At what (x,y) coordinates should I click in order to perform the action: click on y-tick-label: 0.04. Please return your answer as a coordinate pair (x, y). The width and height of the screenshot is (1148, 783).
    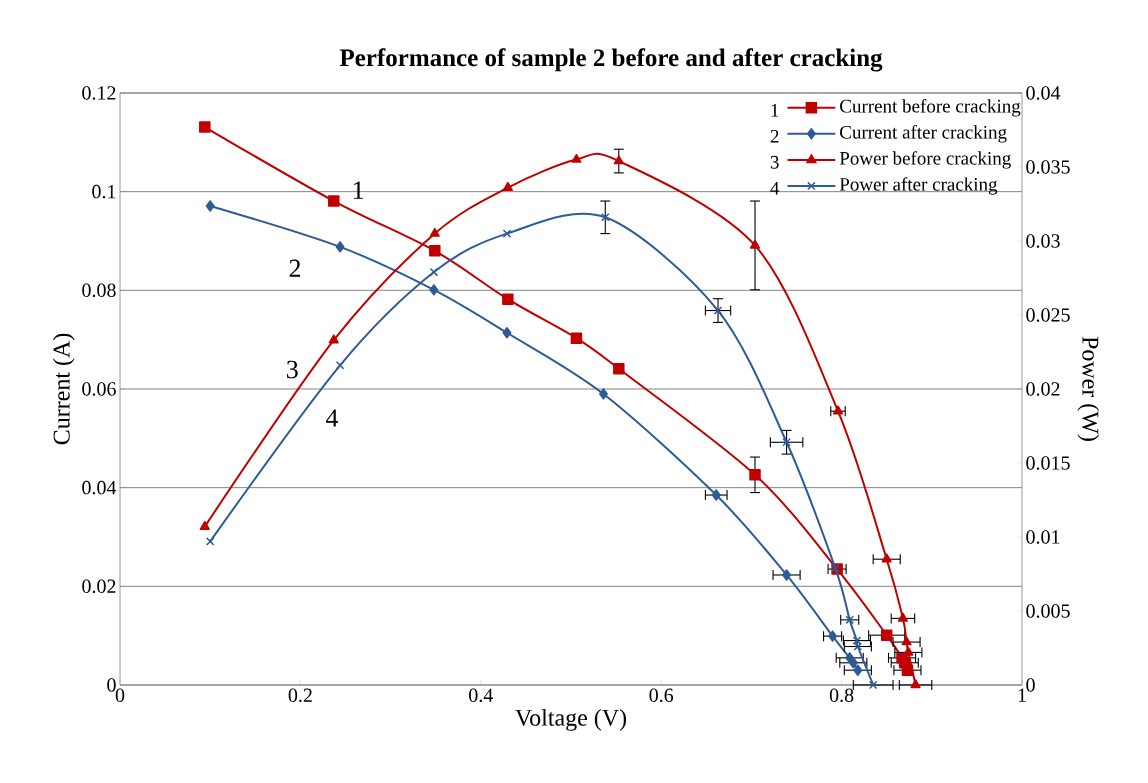
    Looking at the image, I should click on (99, 487).